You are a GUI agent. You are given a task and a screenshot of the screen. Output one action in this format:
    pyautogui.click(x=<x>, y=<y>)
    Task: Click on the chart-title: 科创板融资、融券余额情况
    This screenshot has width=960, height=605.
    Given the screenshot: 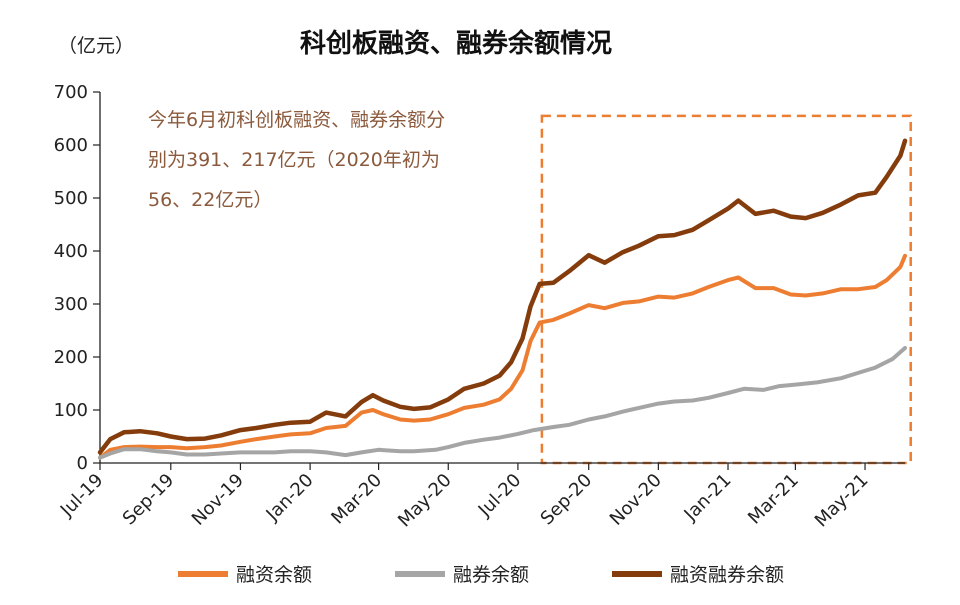 What is the action you would take?
    pyautogui.click(x=456, y=43)
    